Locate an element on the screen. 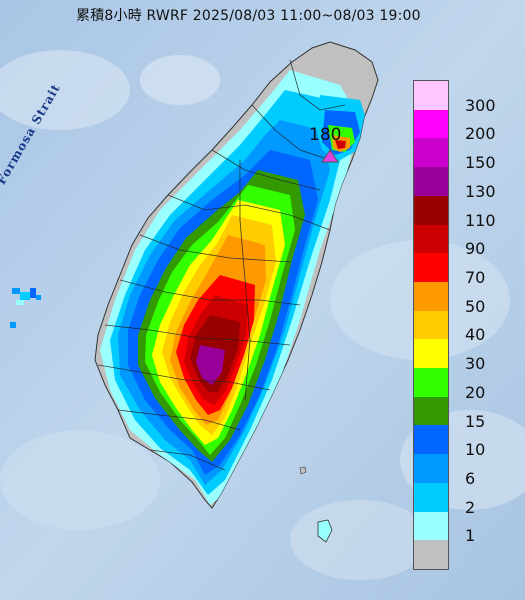  legend-label: 200 is located at coordinates (480, 134).